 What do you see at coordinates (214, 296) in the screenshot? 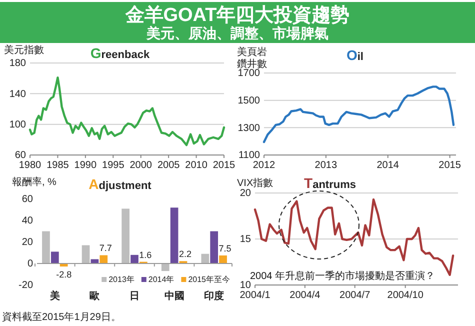
I see `x-tick-label: 印度` at bounding box center [214, 296].